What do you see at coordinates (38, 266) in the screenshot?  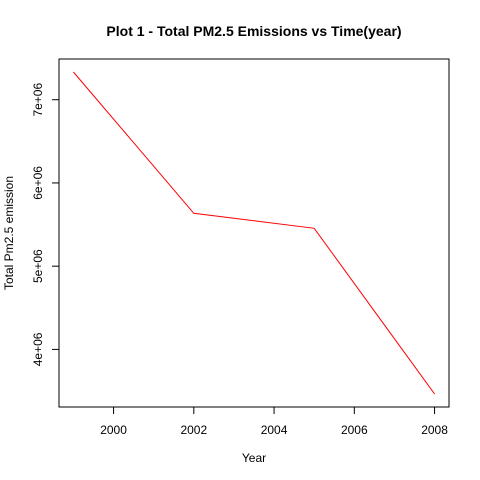 I see `y-tick-label: 5e+06` at bounding box center [38, 266].